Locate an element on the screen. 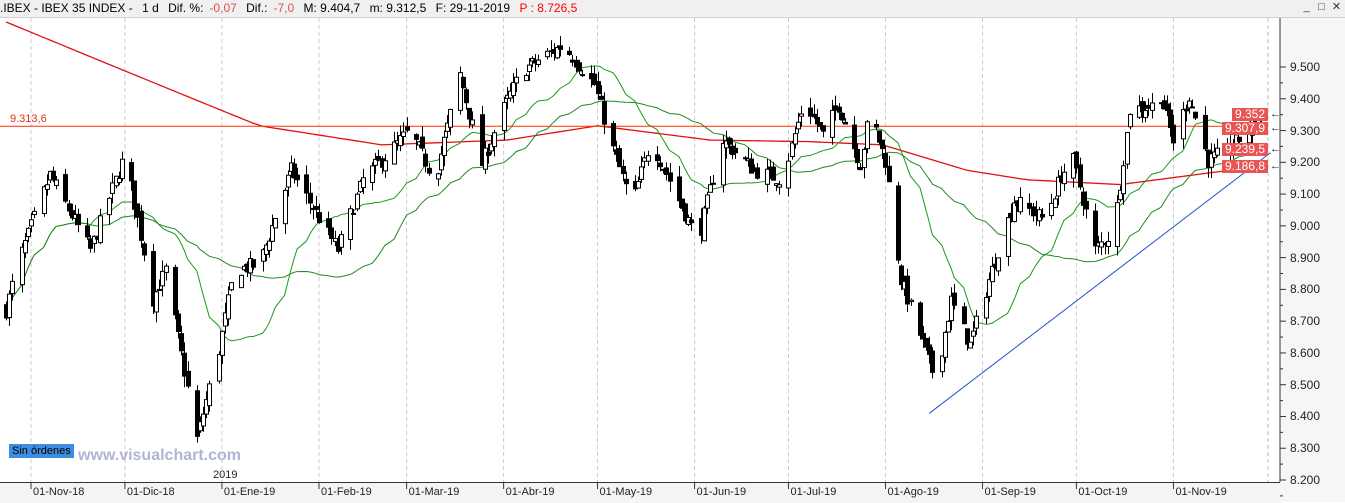 The image size is (1345, 503). x-tick-label: 01-Nov-18 is located at coordinates (59, 492).